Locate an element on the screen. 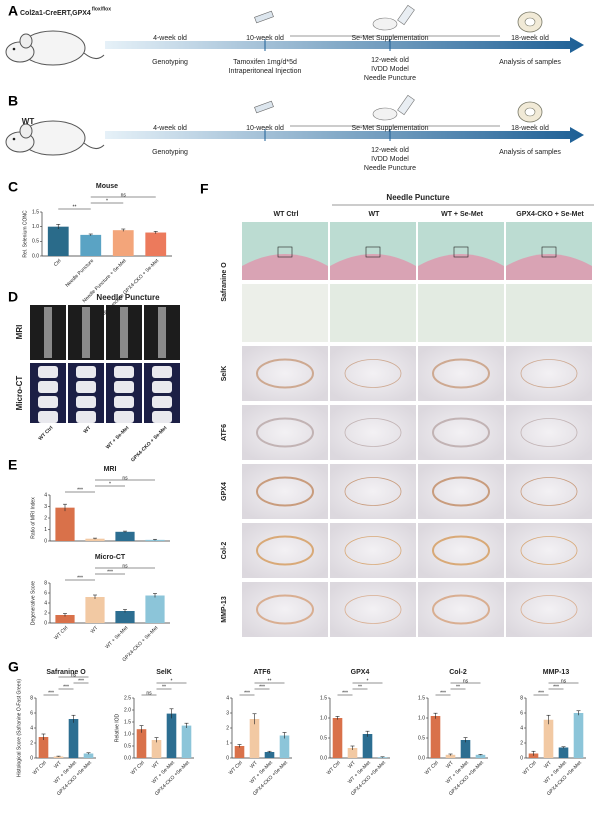 The width and height of the screenshot is (600, 819). mouse-eye is located at coordinates (14, 139).